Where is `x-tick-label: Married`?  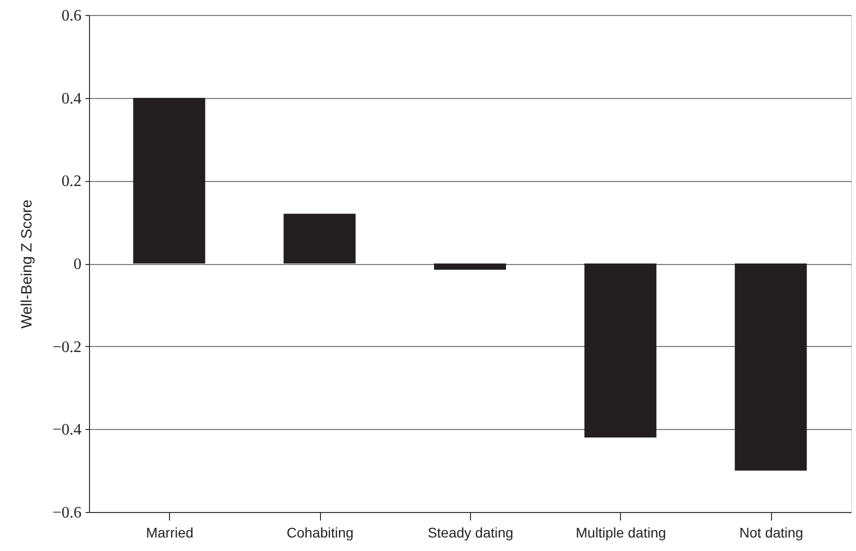 x-tick-label: Married is located at coordinates (170, 532).